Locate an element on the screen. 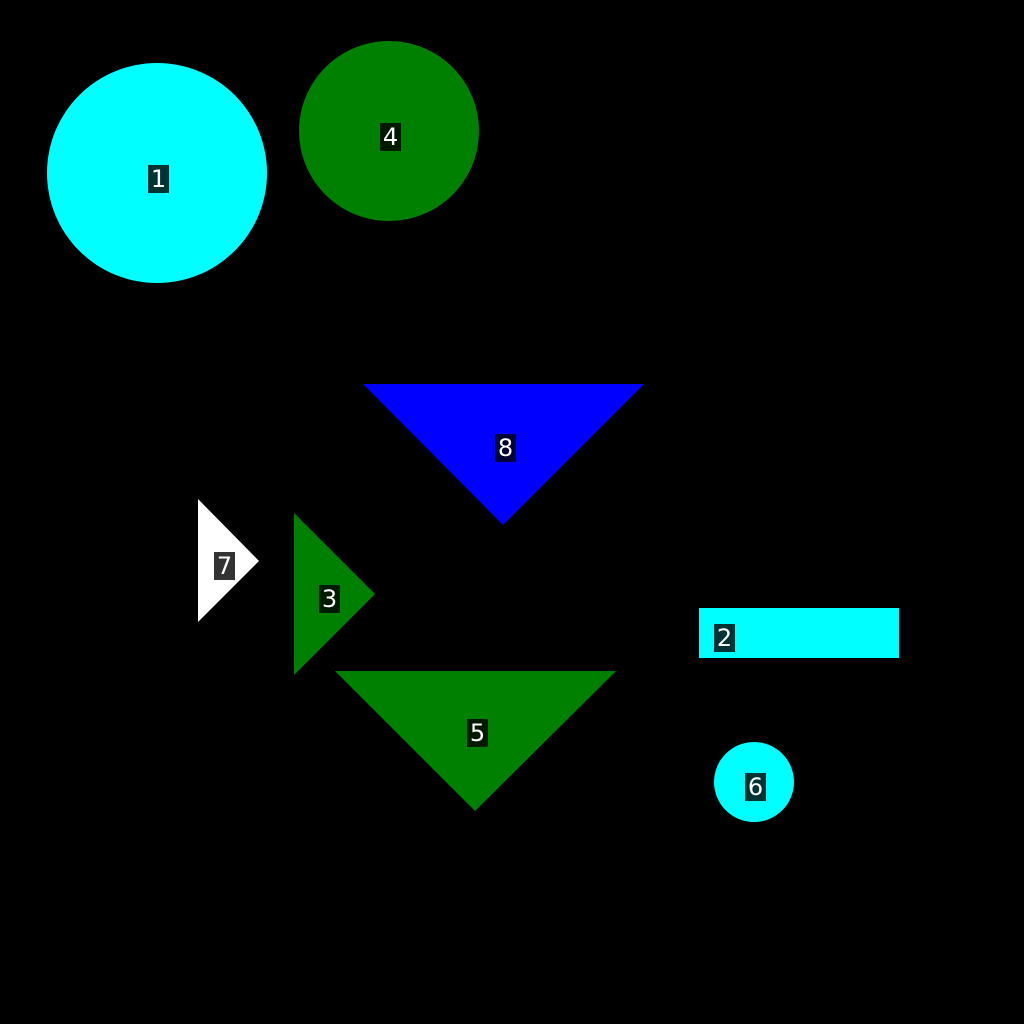 Image resolution: width=1024 pixels, height=1024 pixels. shape-8: 8 is located at coordinates (503, 454).